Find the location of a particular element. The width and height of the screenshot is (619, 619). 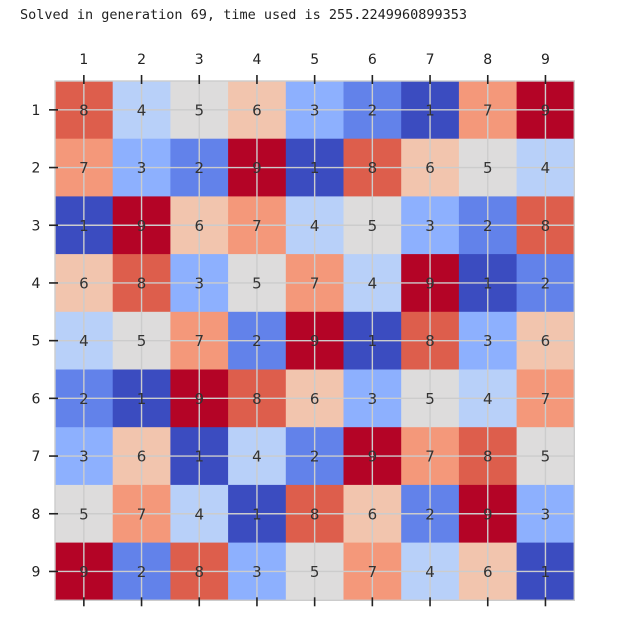

x-tick-label: 5 is located at coordinates (314, 60).